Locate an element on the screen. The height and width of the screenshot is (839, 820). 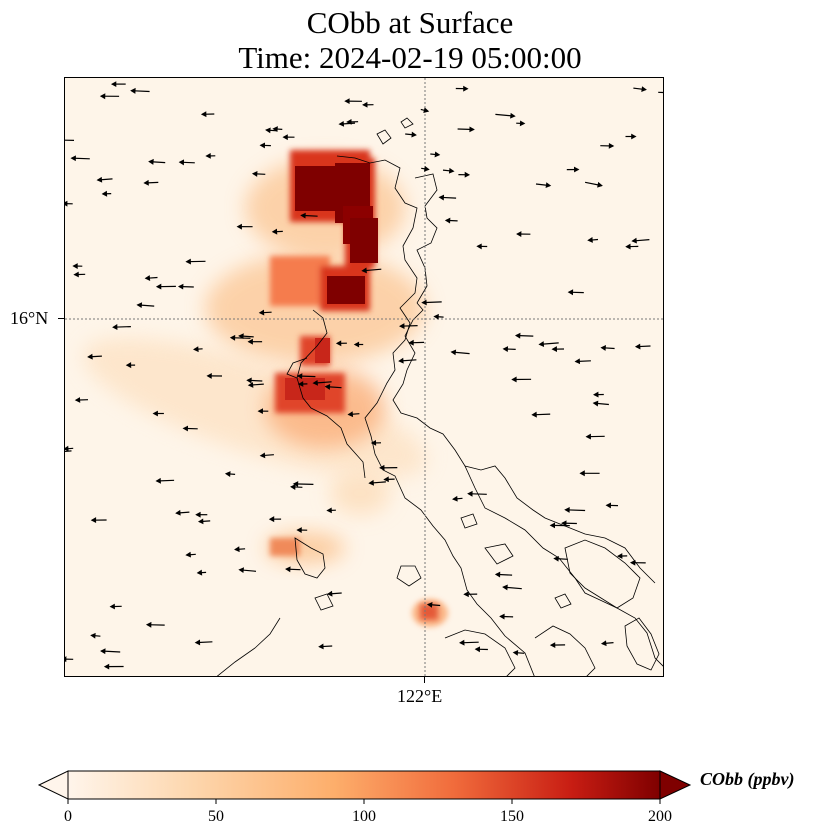
plot-title-line2: Time: 2024-02-19 05:00:00 is located at coordinates (410, 57).